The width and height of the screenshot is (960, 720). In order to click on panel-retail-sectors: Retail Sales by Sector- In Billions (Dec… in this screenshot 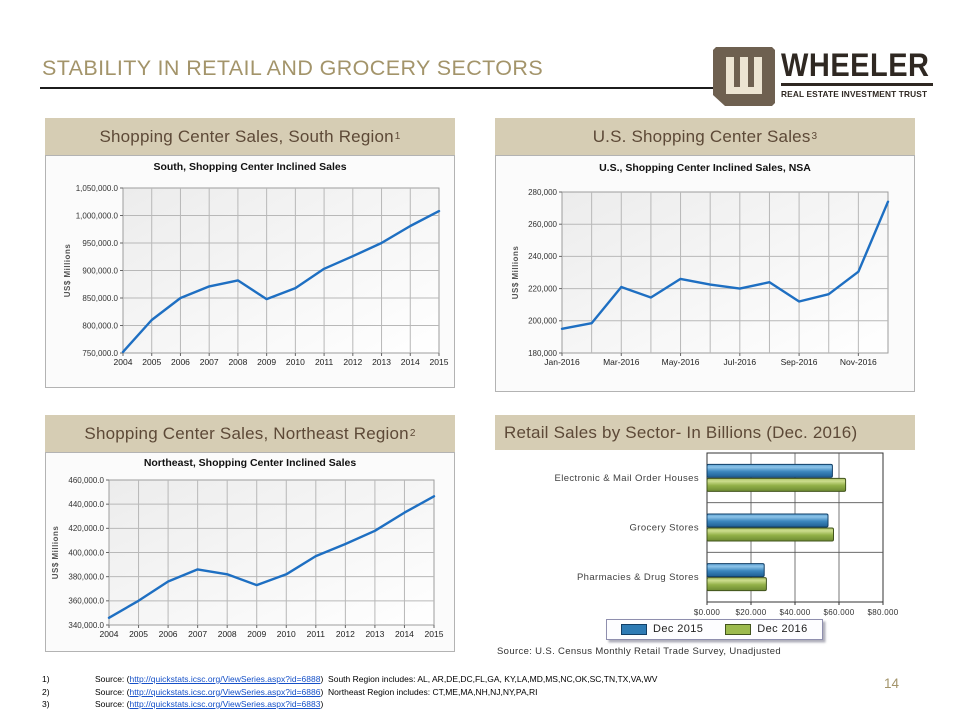, I will do `click(705, 516)`.